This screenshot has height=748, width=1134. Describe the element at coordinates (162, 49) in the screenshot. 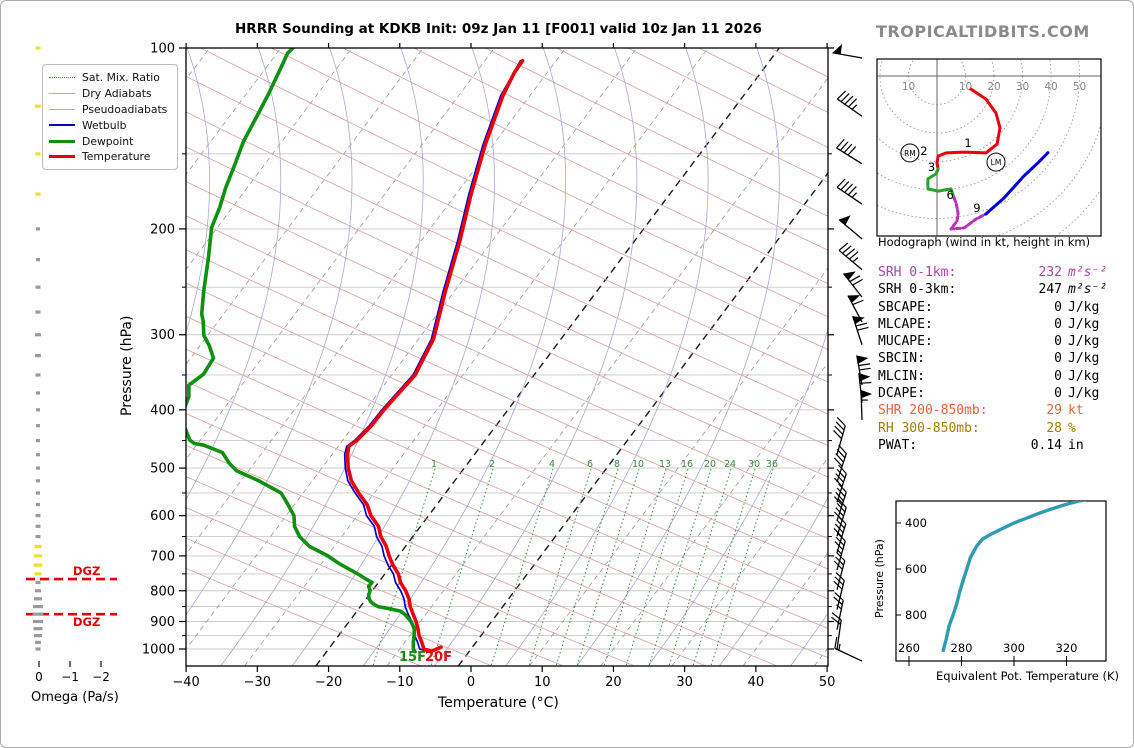

I see `svg-text: 100` at that location.